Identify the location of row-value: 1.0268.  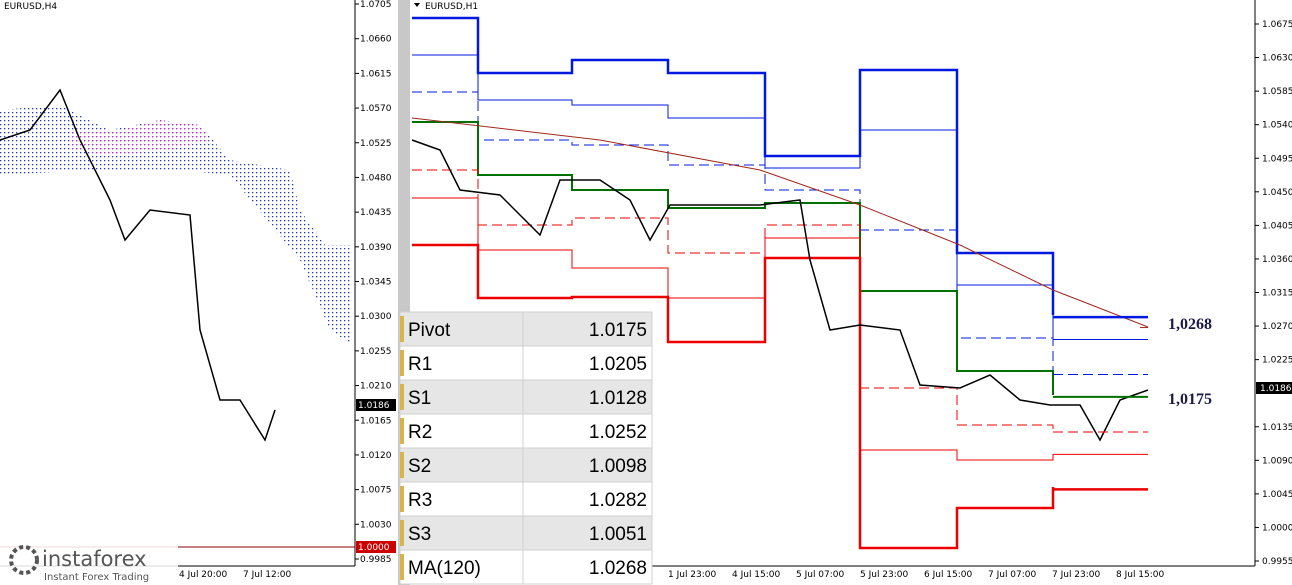
(618, 568).